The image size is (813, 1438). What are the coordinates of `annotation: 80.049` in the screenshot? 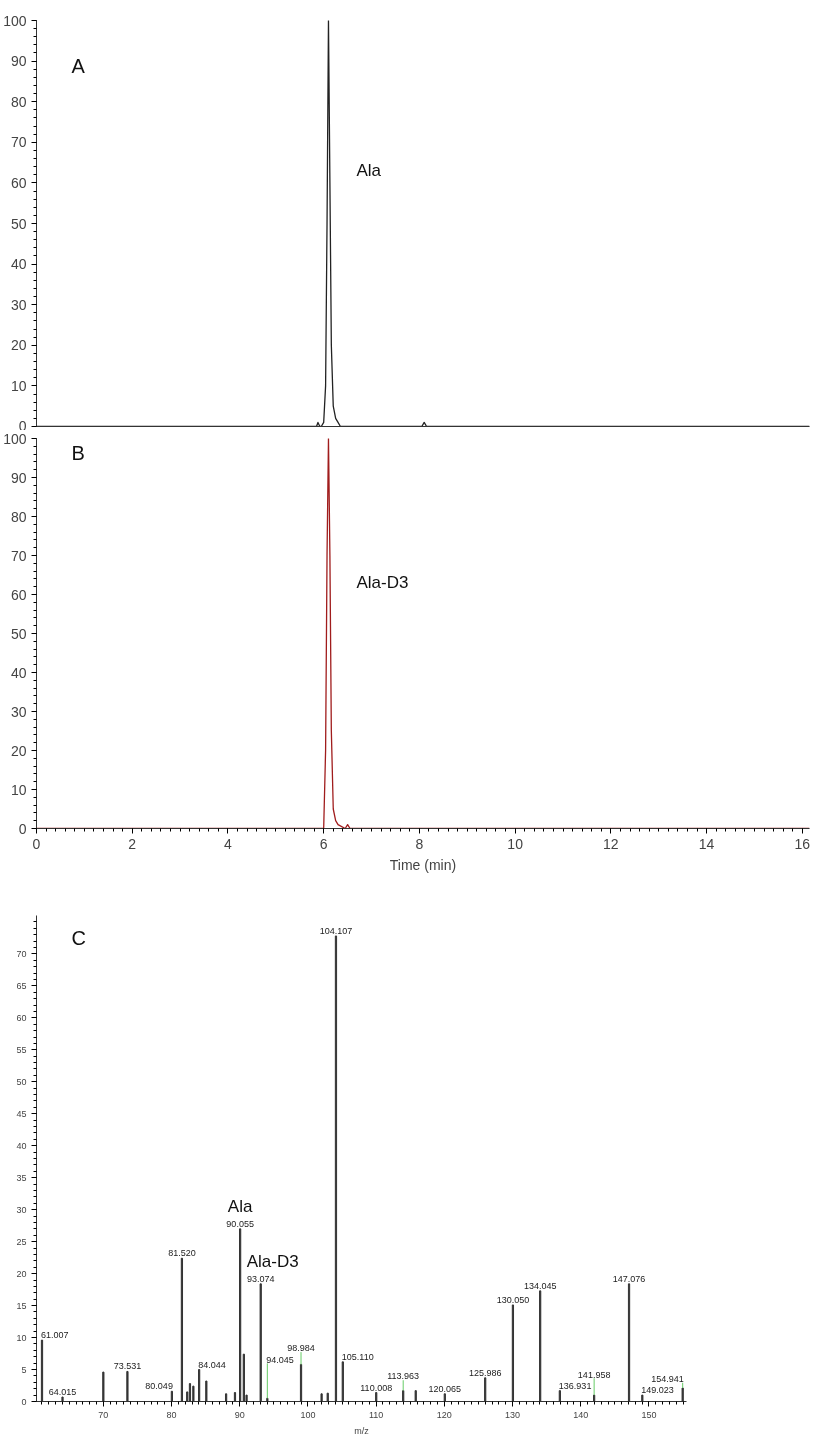 It's located at (159, 1386).